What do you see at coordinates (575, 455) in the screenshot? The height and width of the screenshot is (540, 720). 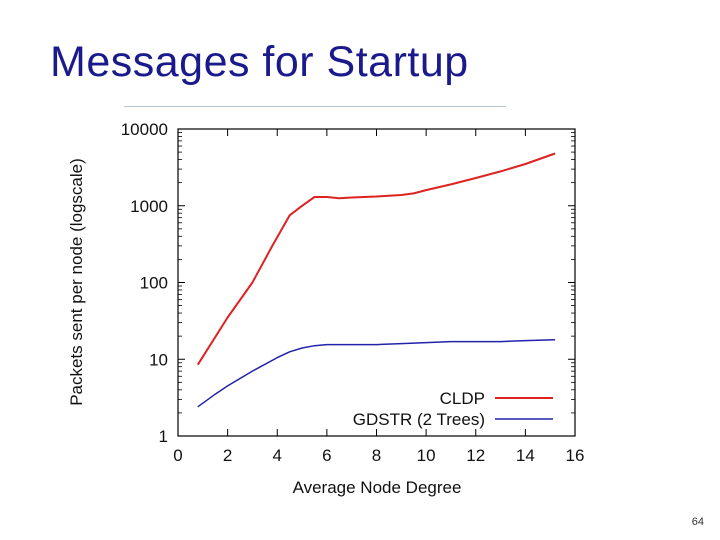 I see `x-tick-label: 16` at bounding box center [575, 455].